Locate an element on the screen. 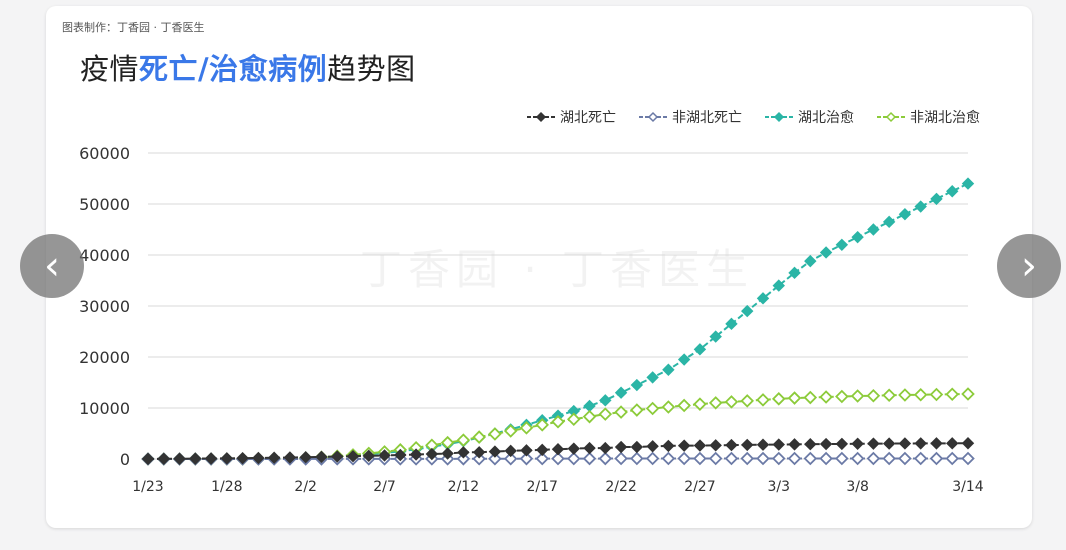  x-tick-label: 2/12 is located at coordinates (463, 487).